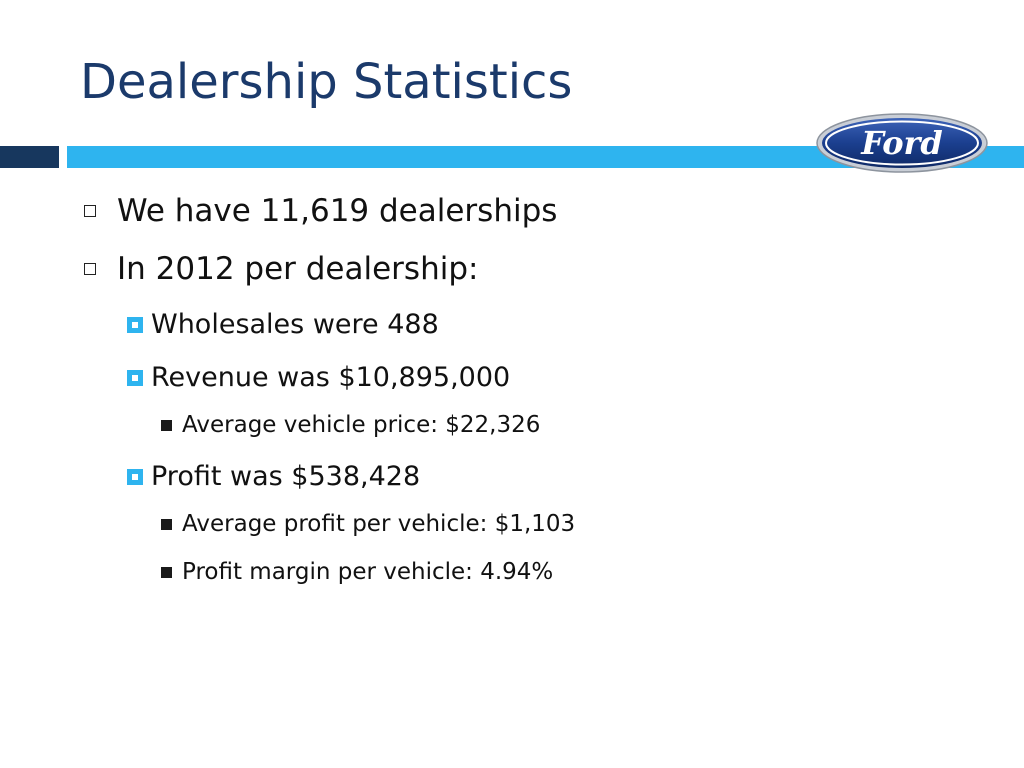 Image resolution: width=1024 pixels, height=768 pixels. Describe the element at coordinates (286, 476) in the screenshot. I see `bullet-text: Profit was $538,428` at that location.